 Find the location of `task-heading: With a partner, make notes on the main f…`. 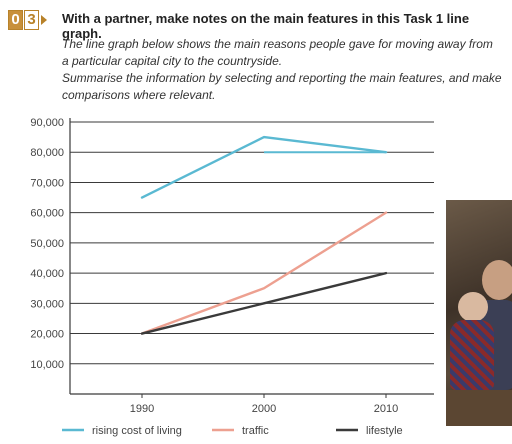

task-heading: With a partner, make notes on the main f… is located at coordinates (266, 26).